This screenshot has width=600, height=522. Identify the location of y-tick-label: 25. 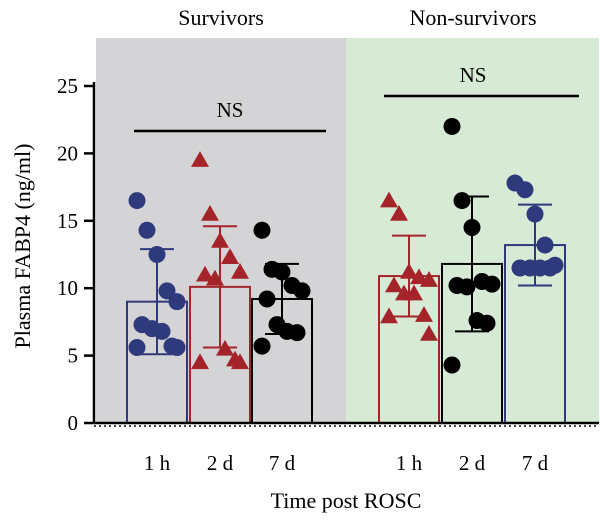
(67, 86).